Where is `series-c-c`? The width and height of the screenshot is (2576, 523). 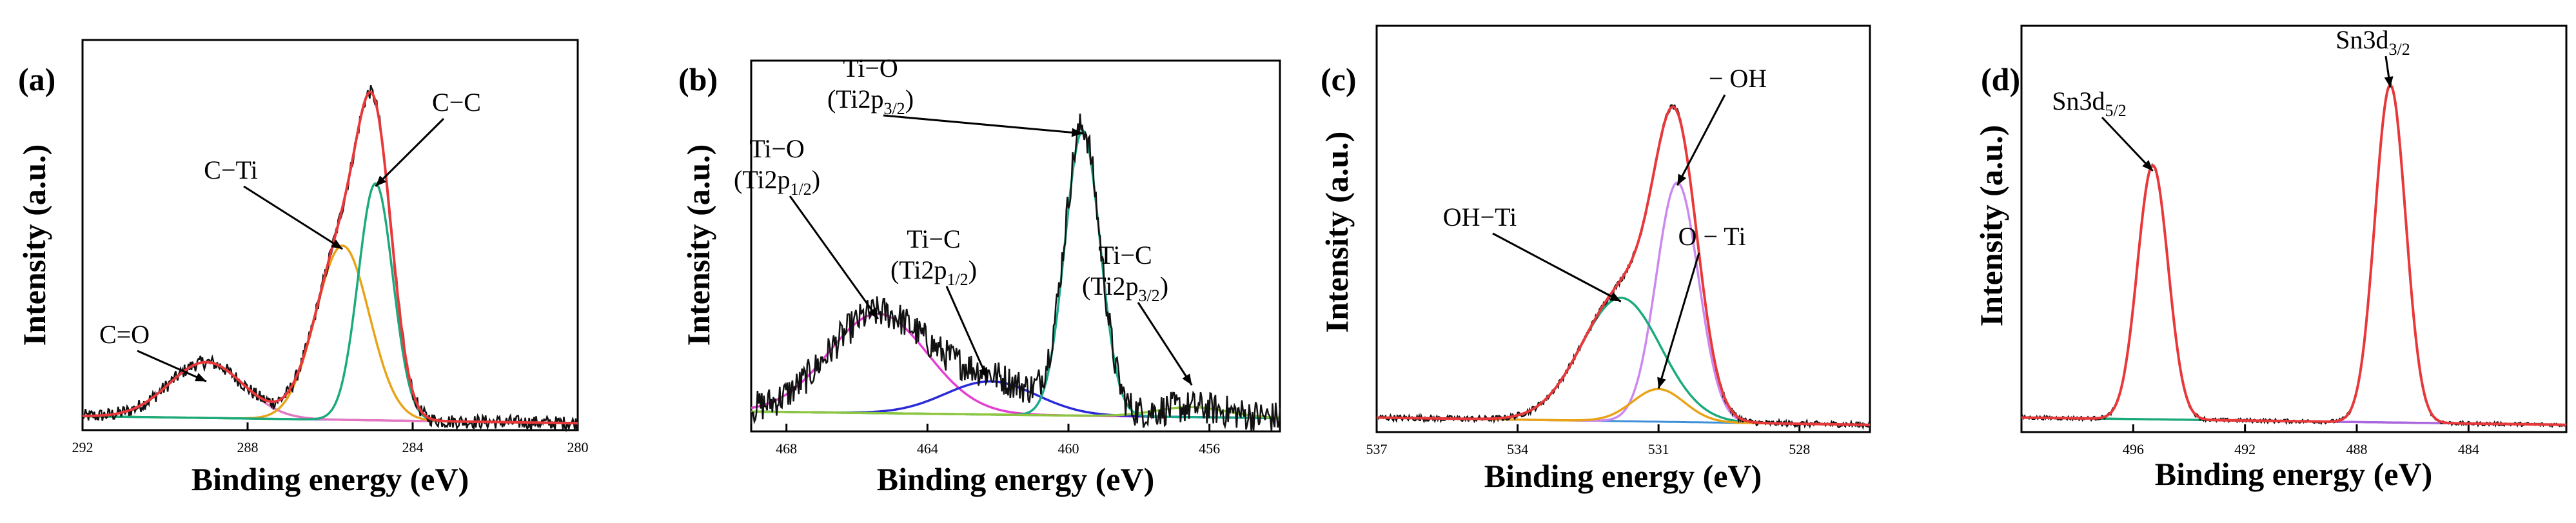
series-c-c is located at coordinates (331, 303).